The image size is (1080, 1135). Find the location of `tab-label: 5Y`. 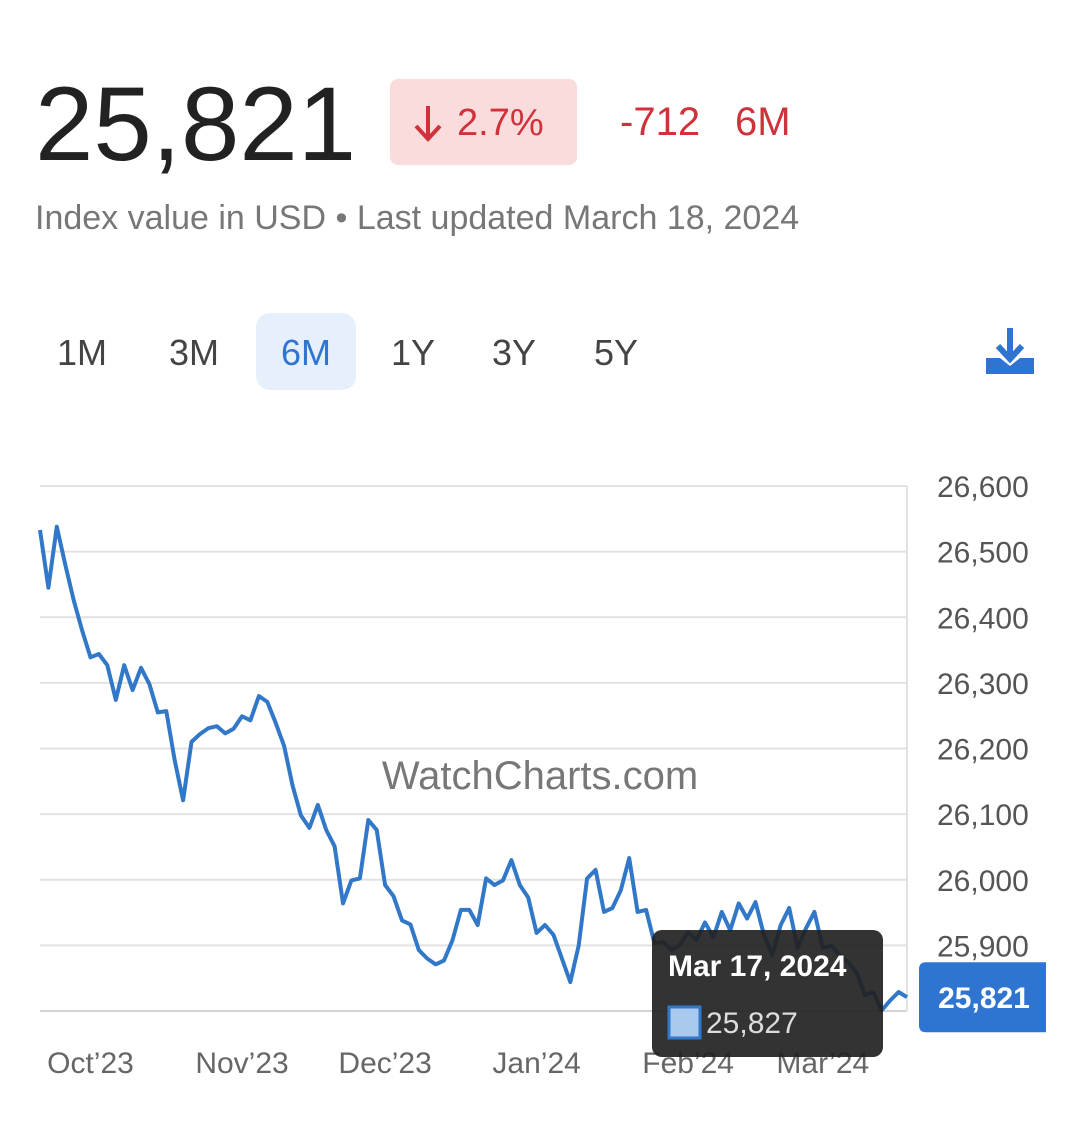

tab-label: 5Y is located at coordinates (616, 352).